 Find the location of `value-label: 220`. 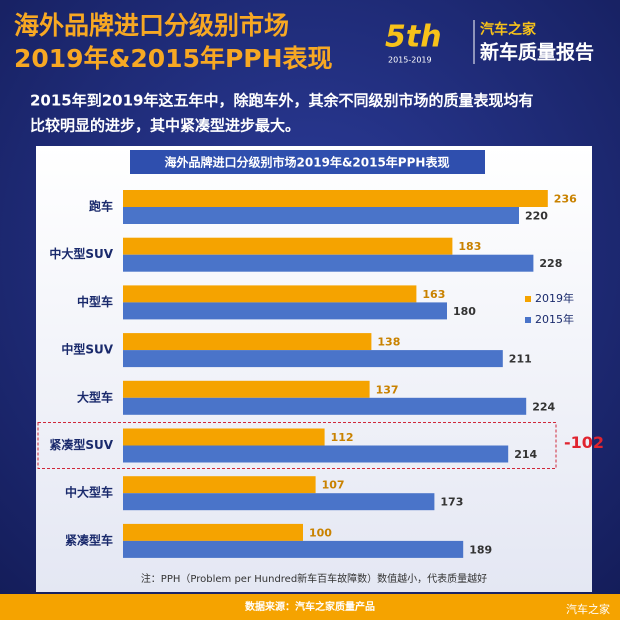

value-label: 220 is located at coordinates (536, 216).